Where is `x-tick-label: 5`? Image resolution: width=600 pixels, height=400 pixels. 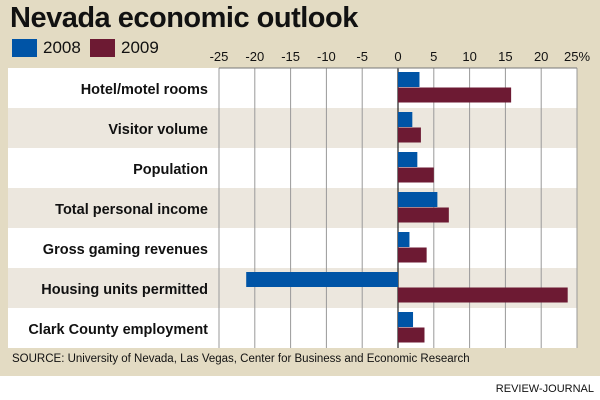 x-tick-label: 5 is located at coordinates (433, 56).